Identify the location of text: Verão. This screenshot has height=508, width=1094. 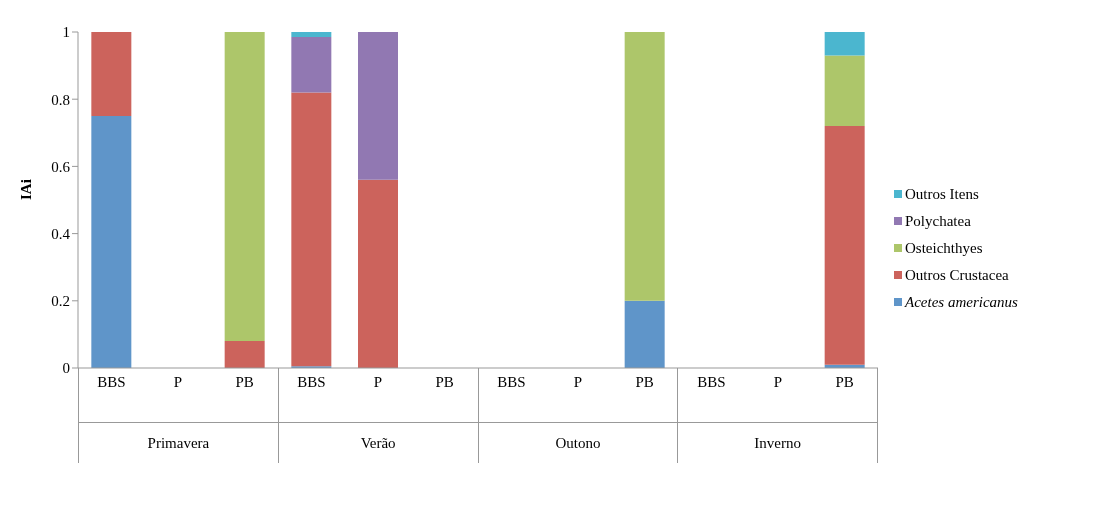
(378, 442).